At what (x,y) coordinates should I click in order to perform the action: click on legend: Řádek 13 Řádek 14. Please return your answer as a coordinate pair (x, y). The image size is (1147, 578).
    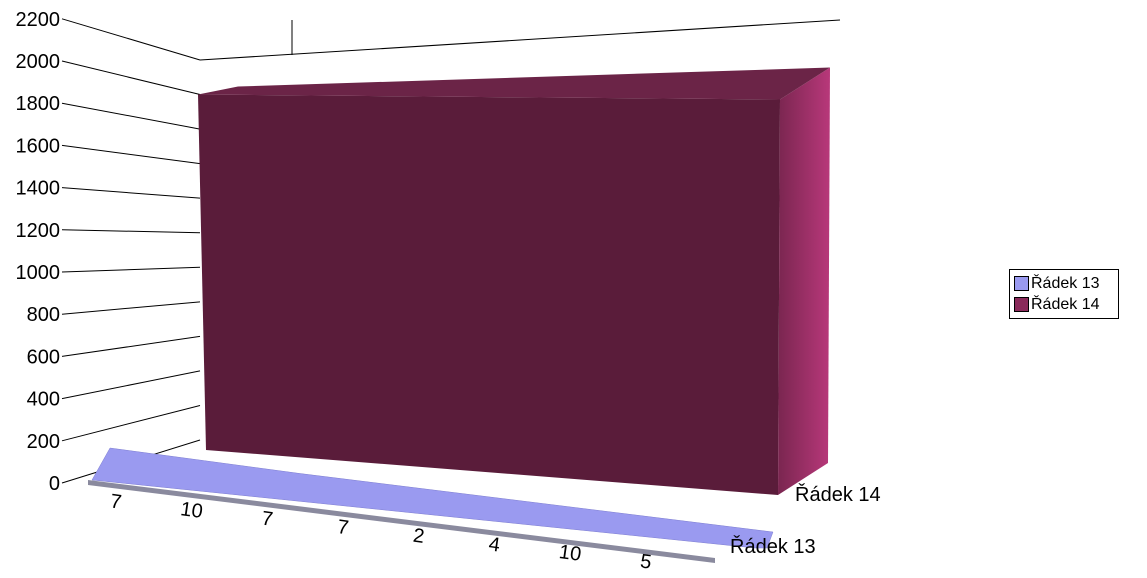
    Looking at the image, I should click on (1064, 294).